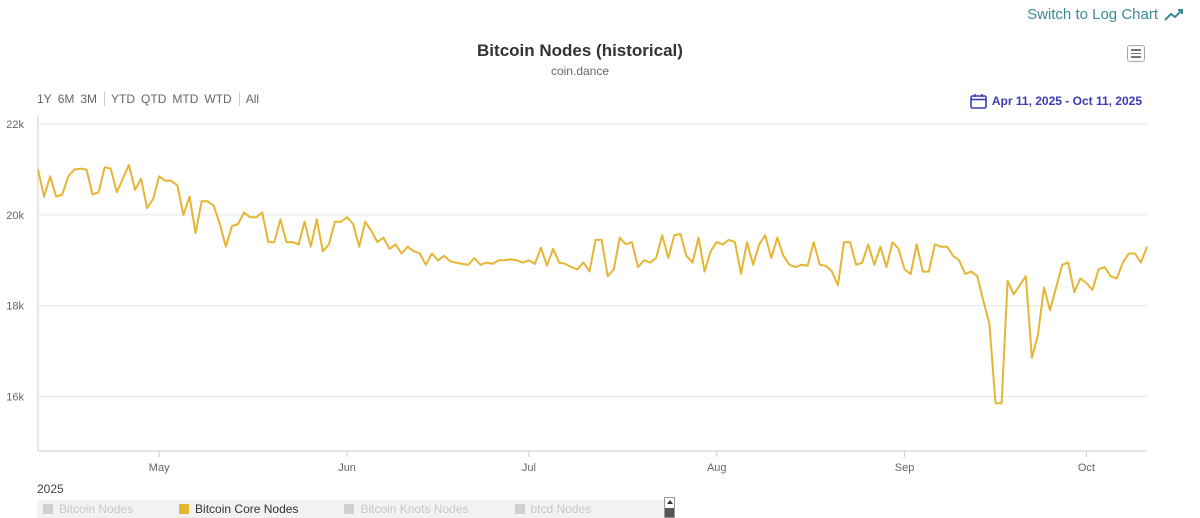 Image resolution: width=1200 pixels, height=518 pixels. What do you see at coordinates (978, 101) in the screenshot?
I see `calendar-icon` at bounding box center [978, 101].